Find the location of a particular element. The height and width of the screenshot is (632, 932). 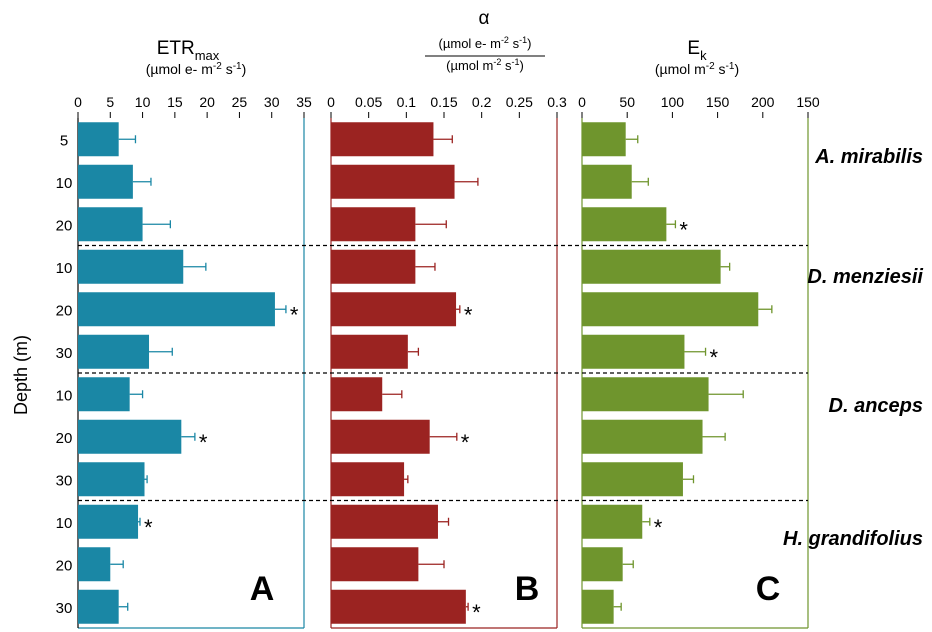

species-label: D. anceps is located at coordinates (876, 406).